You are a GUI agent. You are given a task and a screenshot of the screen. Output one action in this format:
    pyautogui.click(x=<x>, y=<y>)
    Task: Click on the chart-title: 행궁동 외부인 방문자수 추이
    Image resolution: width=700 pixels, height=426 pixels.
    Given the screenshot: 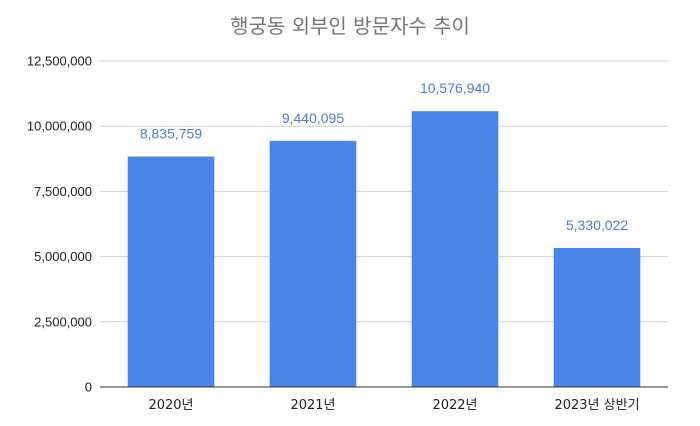 What is the action you would take?
    pyautogui.click(x=350, y=26)
    